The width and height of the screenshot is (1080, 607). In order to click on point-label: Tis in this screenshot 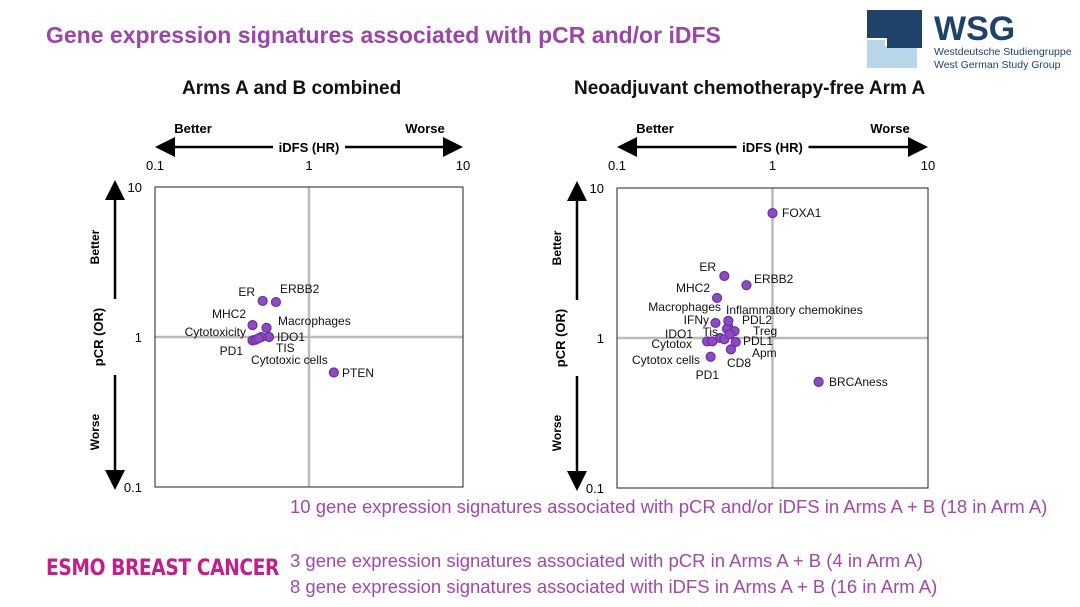, I will do `click(710, 332)`.